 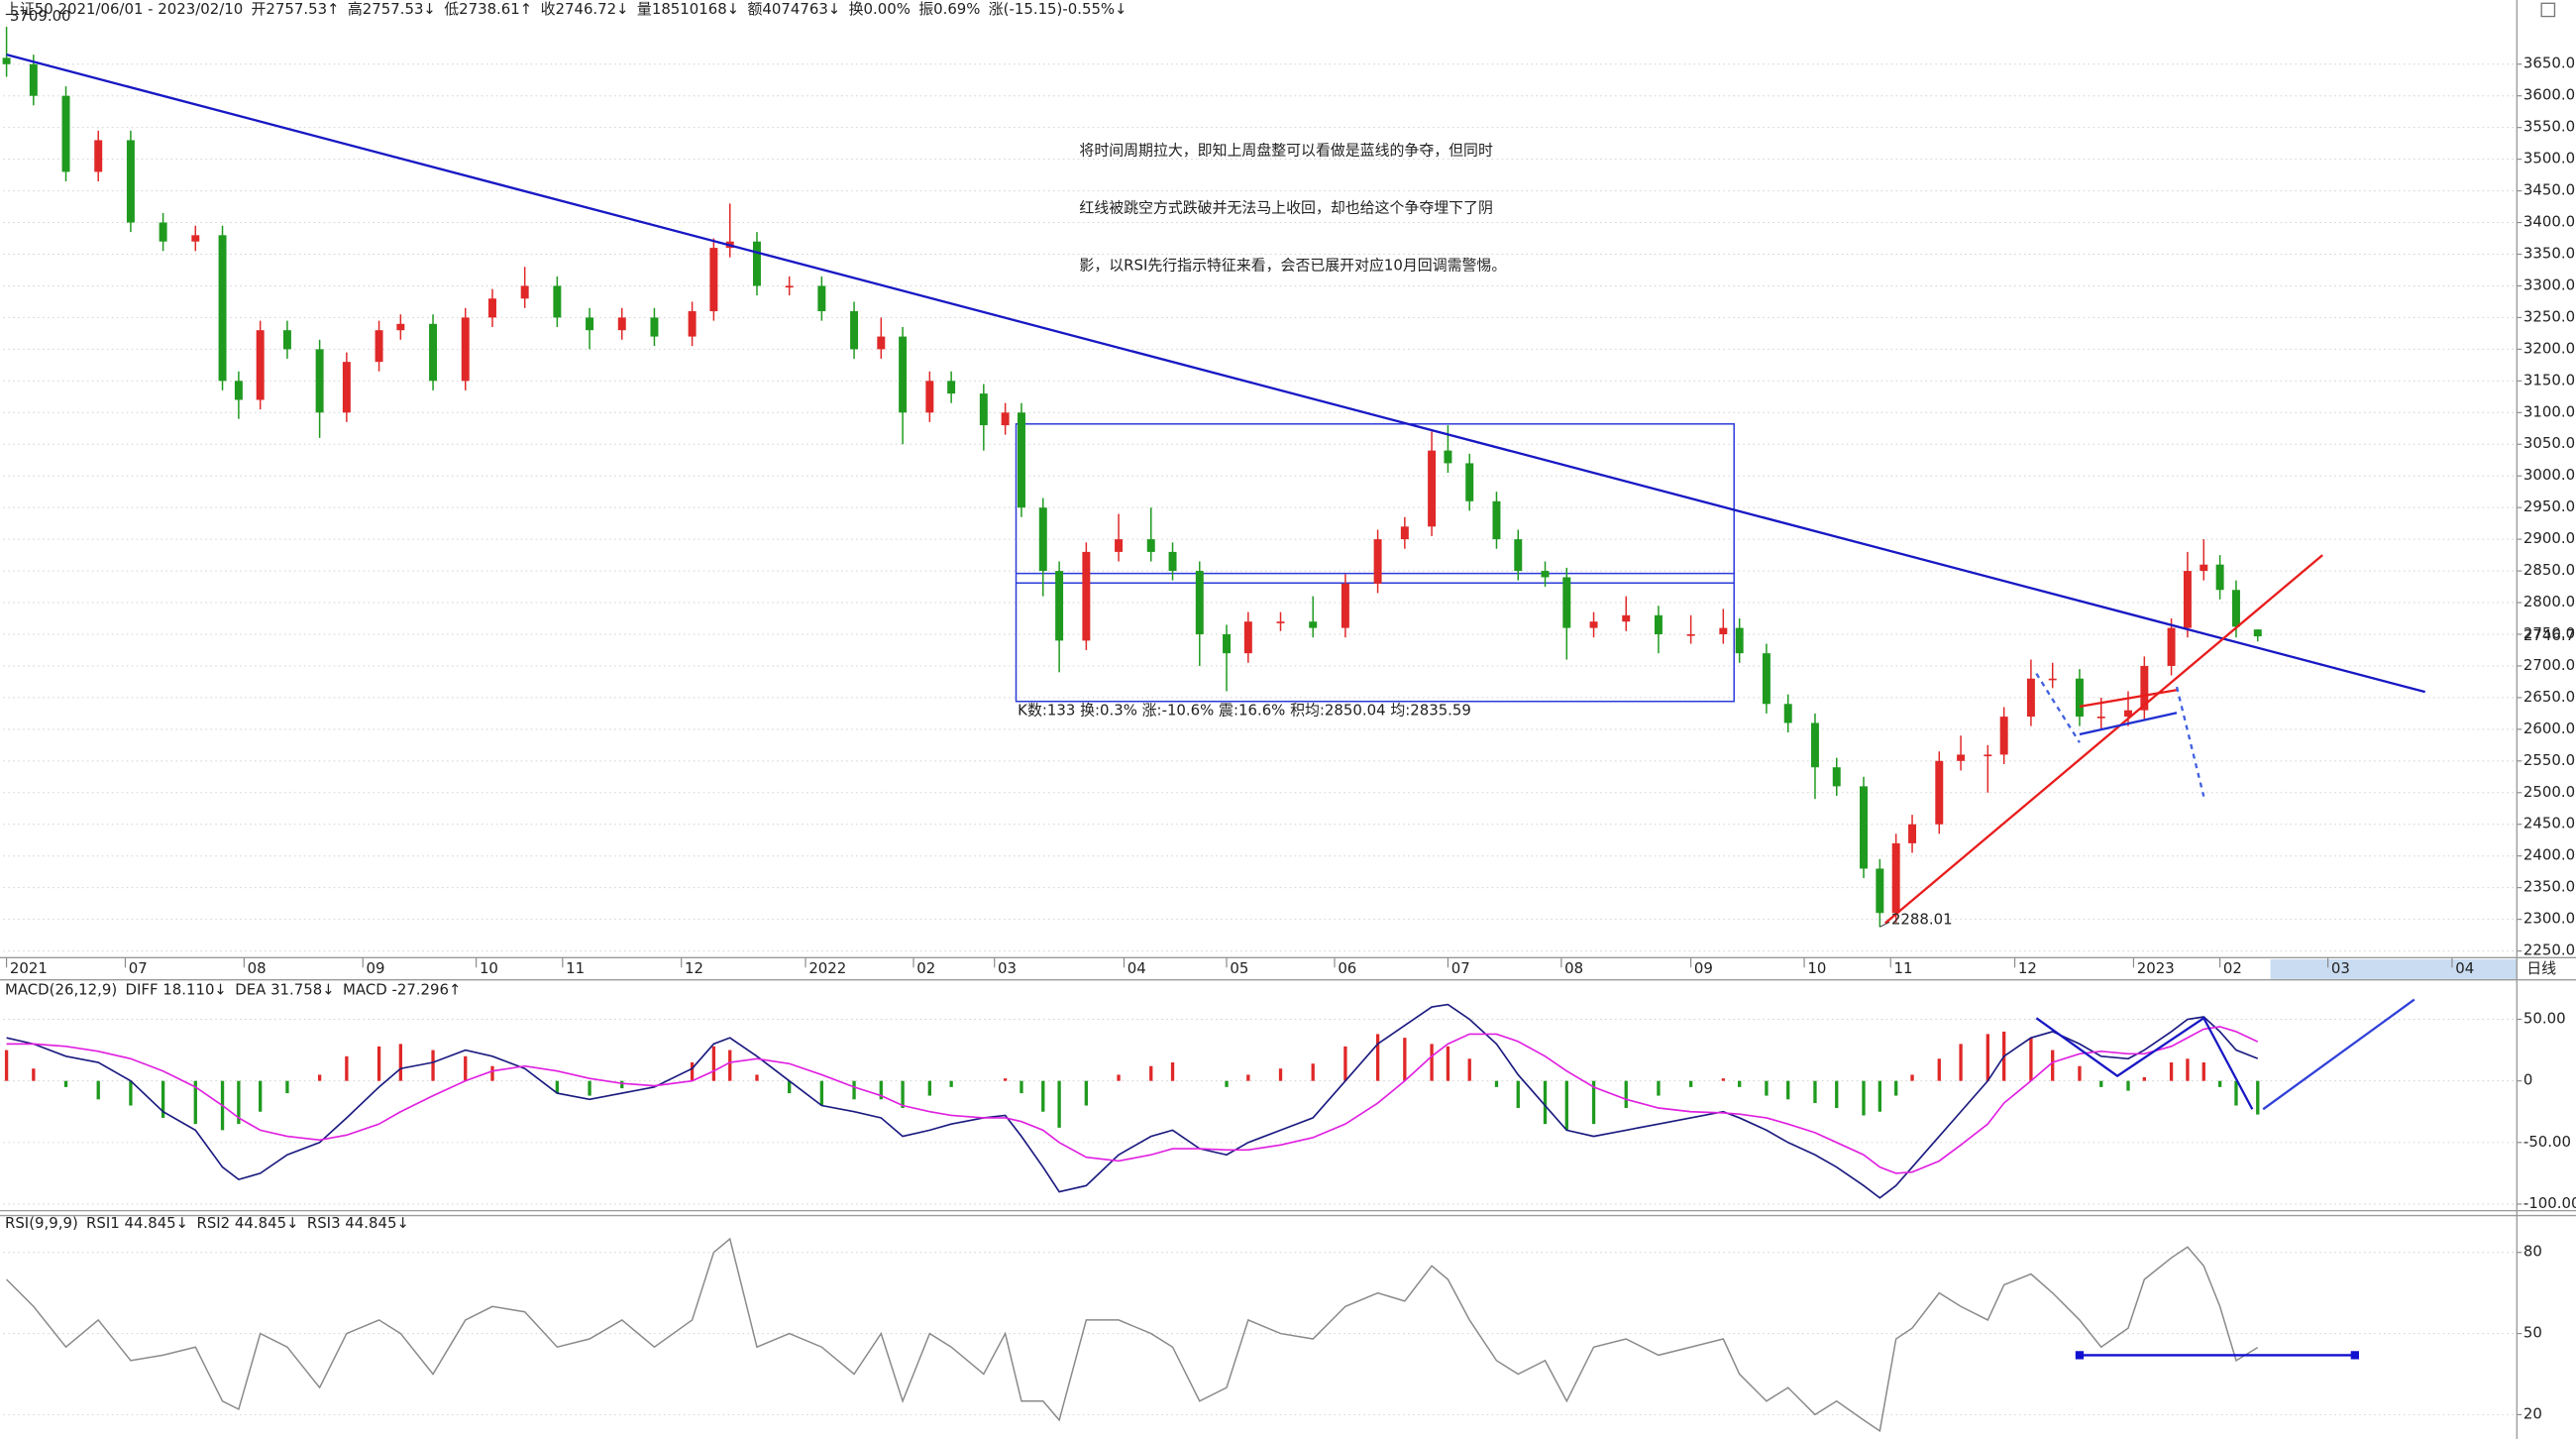 I want to click on x-tick-label: 04, so click(x=1137, y=968).